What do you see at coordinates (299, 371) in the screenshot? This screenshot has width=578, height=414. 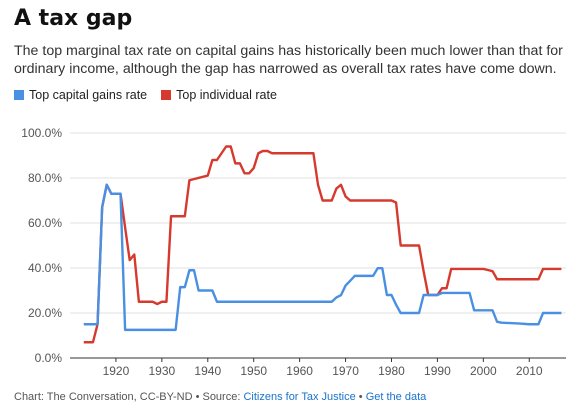 I see `x-tick-label: 1960` at bounding box center [299, 371].